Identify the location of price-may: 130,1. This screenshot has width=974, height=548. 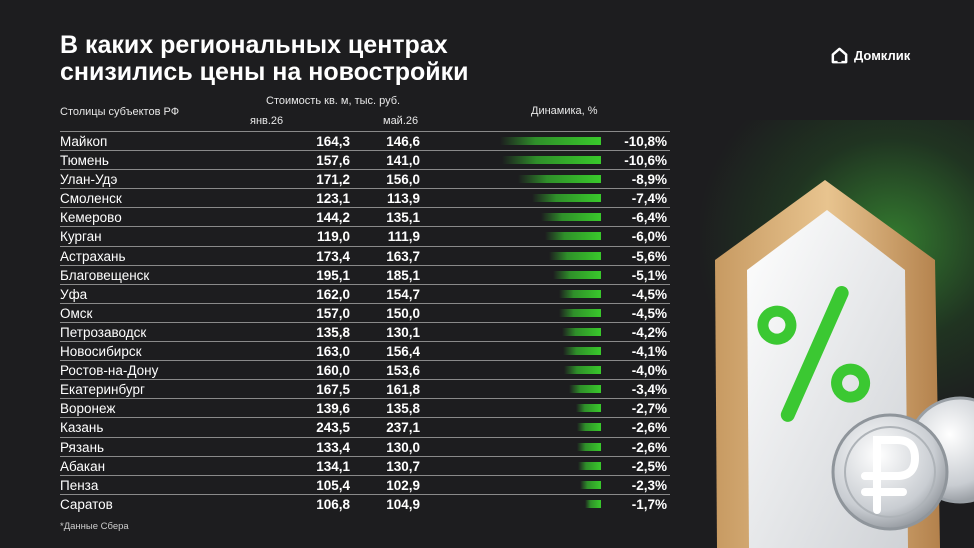
(403, 332).